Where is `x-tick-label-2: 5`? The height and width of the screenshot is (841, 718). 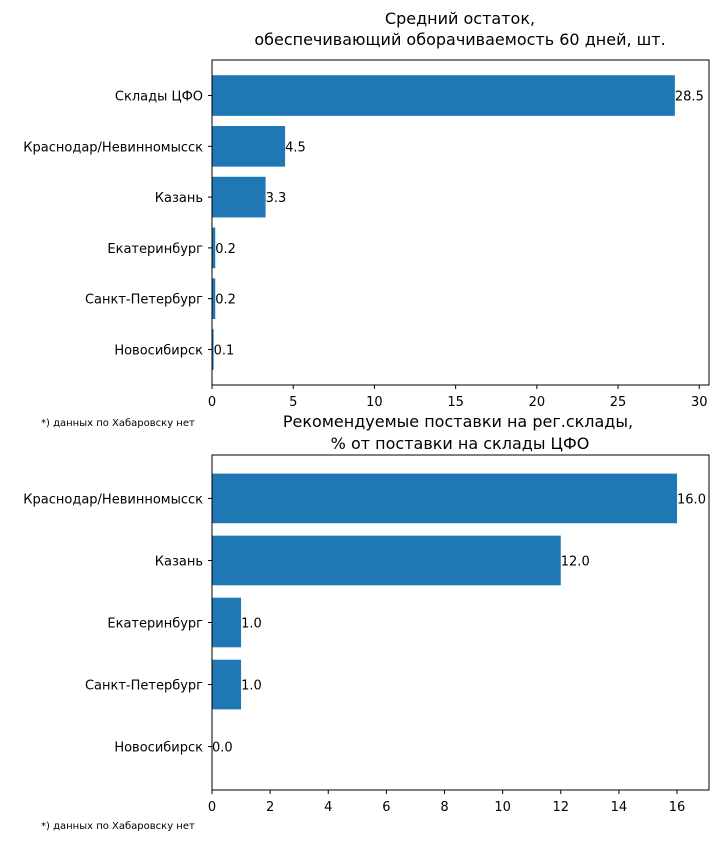
x-tick-label-2: 5 is located at coordinates (293, 402).